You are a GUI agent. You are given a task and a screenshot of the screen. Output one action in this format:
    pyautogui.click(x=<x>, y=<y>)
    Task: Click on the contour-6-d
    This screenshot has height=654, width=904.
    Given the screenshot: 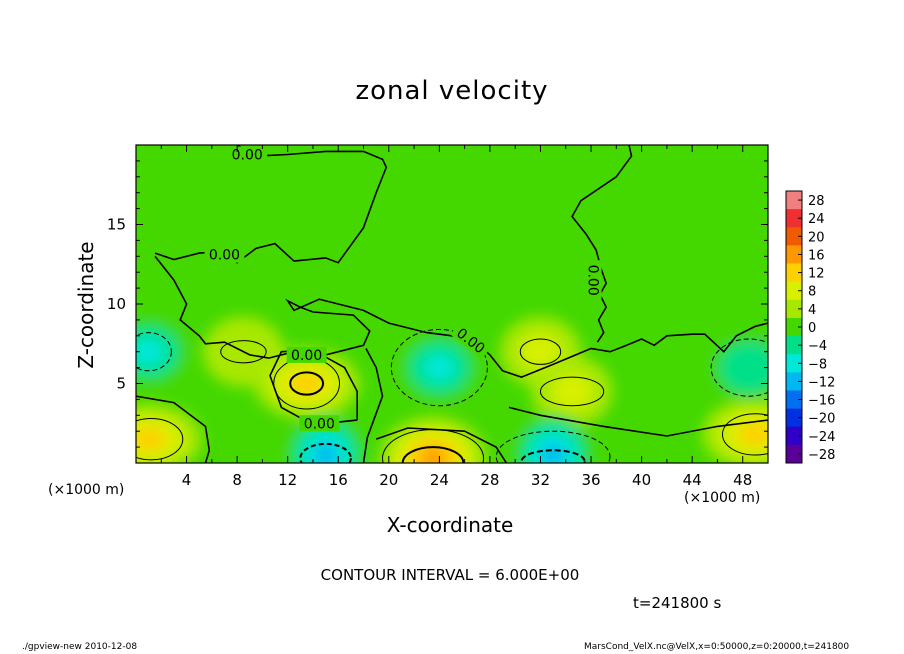 What is the action you would take?
    pyautogui.click(x=745, y=434)
    